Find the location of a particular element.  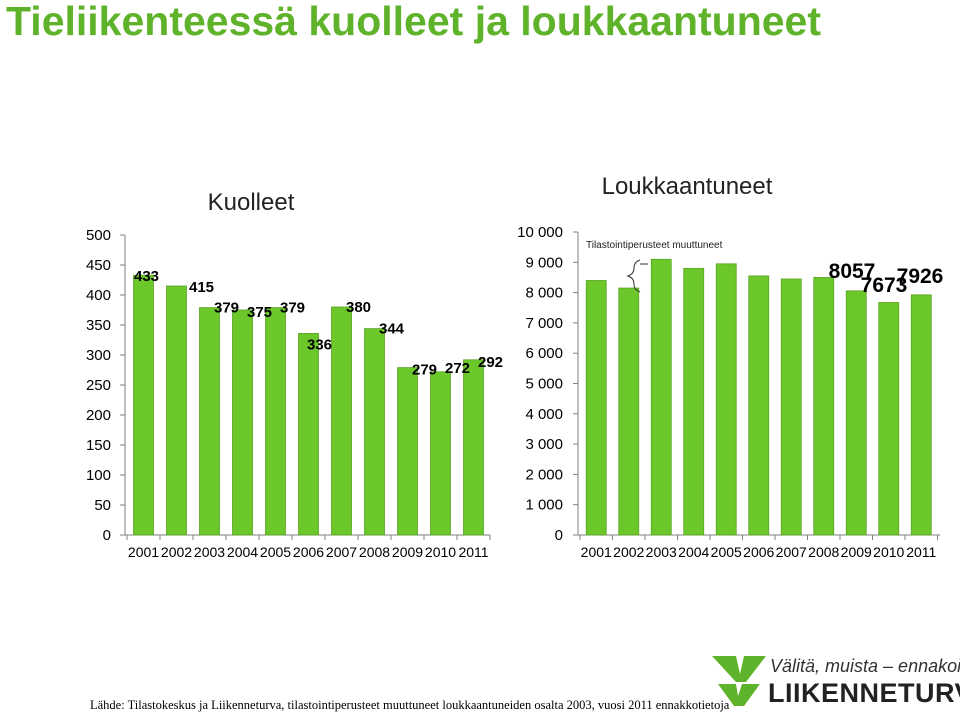

data-label: 272 is located at coordinates (457, 368).